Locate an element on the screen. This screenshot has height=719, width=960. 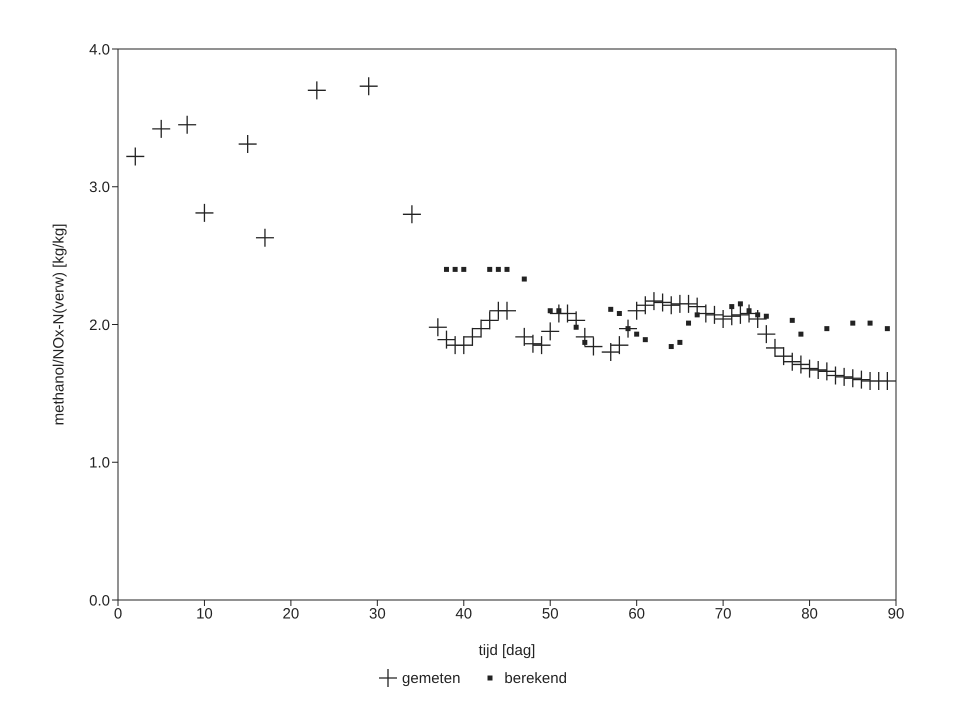
y-tick-label: 3.0 is located at coordinates (99, 187).